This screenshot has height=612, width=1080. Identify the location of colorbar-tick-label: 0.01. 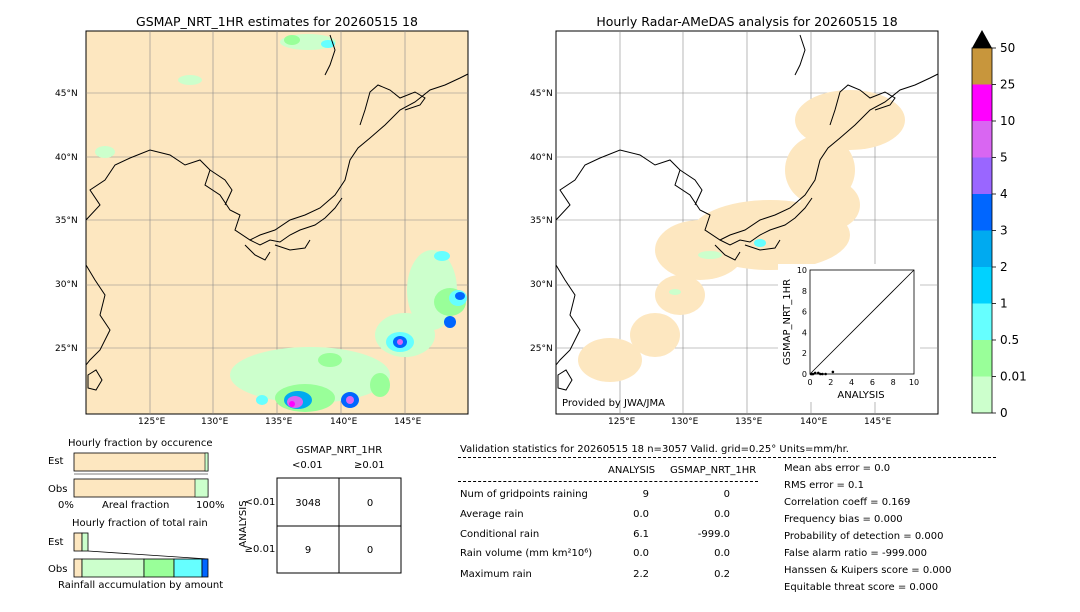
(1013, 377).